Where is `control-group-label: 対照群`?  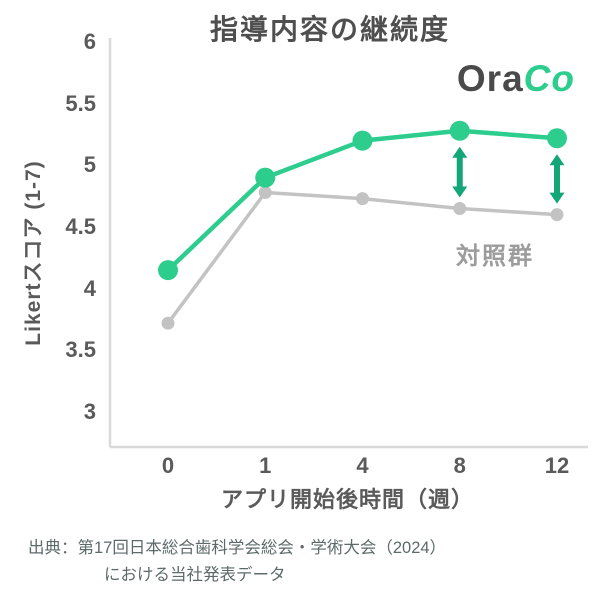
control-group-label: 対照群 is located at coordinates (495, 256).